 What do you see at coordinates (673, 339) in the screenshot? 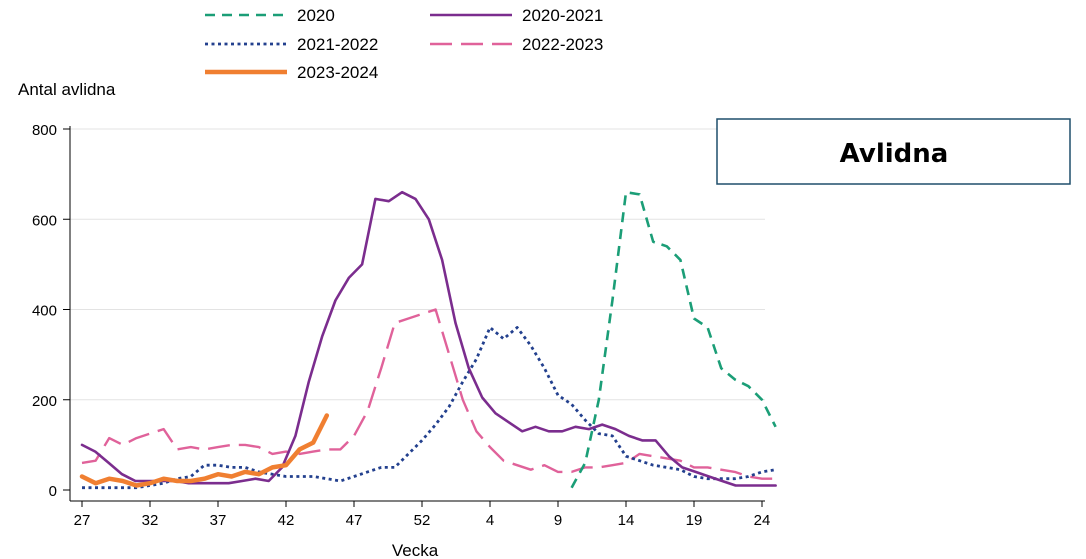
I see `series-line-2020` at bounding box center [673, 339].